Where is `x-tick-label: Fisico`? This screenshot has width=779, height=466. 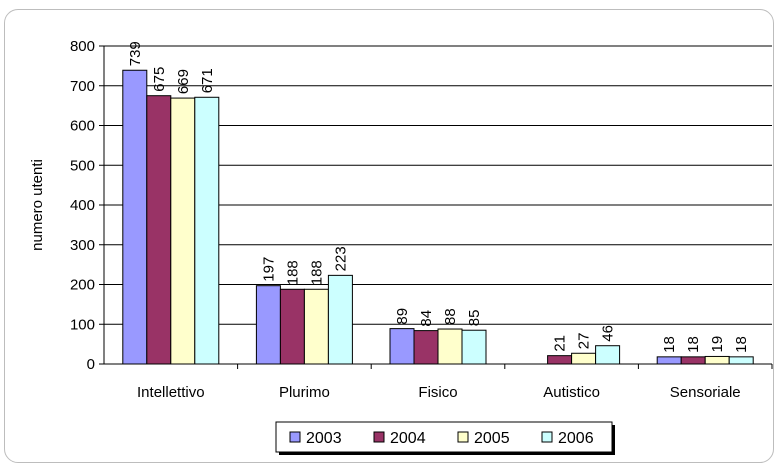 x-tick-label: Fisico is located at coordinates (437, 392).